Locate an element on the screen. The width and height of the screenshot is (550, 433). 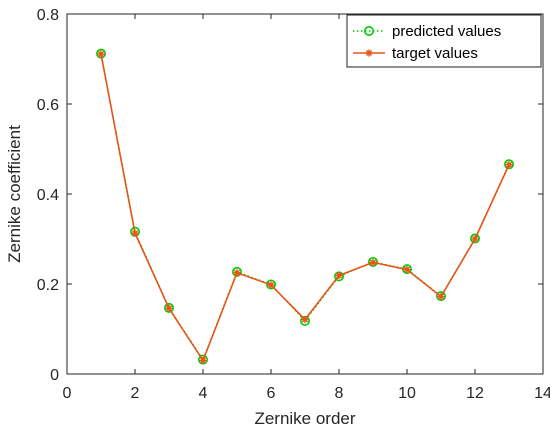
x-tick-label: 4 is located at coordinates (203, 393).